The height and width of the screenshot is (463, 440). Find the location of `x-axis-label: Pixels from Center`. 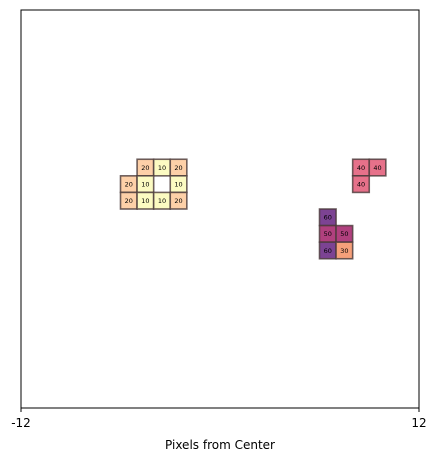

x-axis-label: Pixels from Center is located at coordinates (220, 445).